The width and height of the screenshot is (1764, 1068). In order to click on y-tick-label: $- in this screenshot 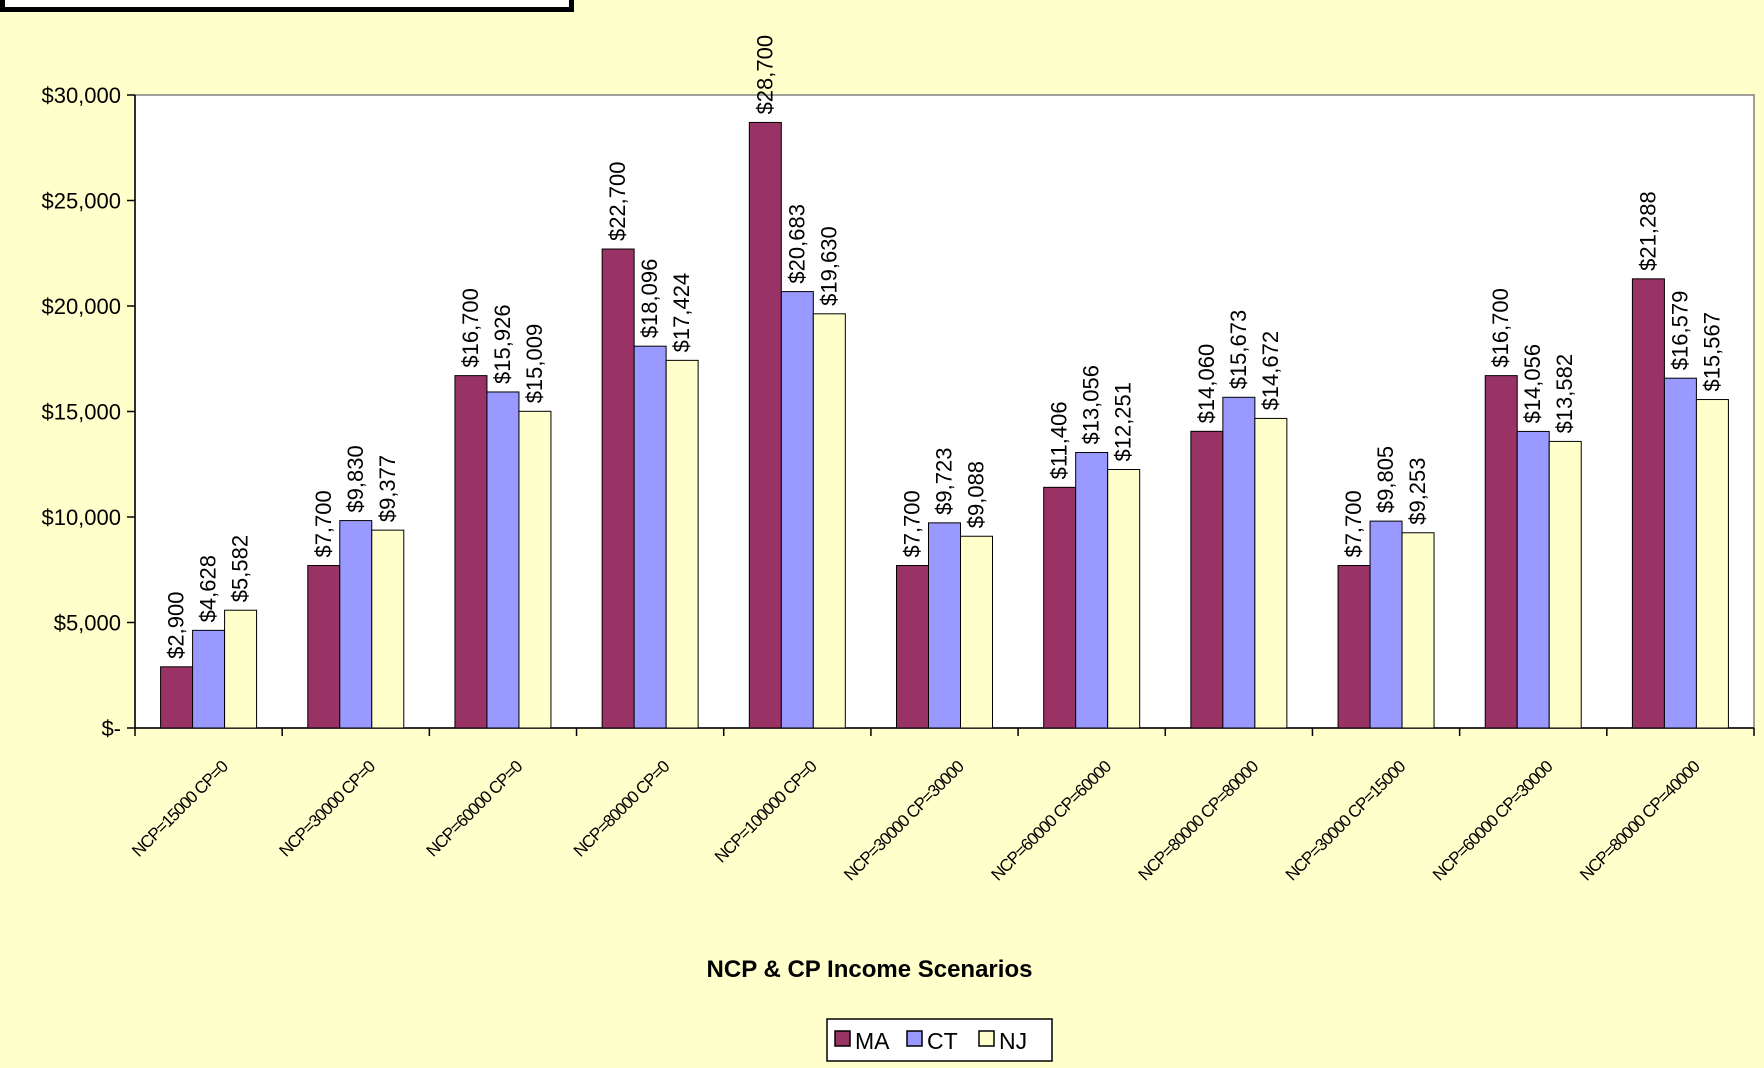, I will do `click(111, 728)`.